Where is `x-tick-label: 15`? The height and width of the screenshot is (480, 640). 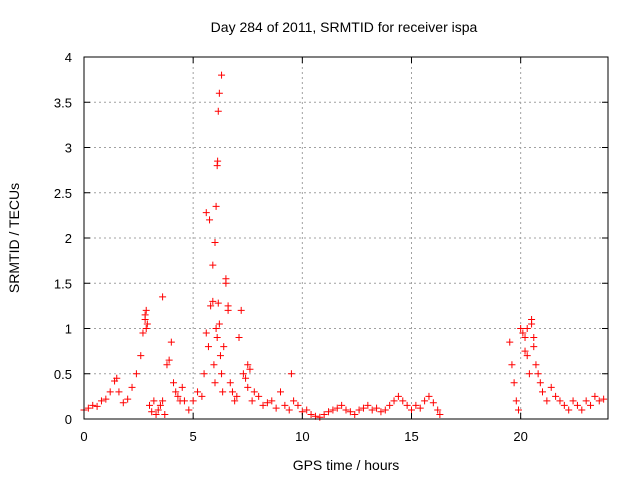
x-tick-label: 15 is located at coordinates (411, 436).